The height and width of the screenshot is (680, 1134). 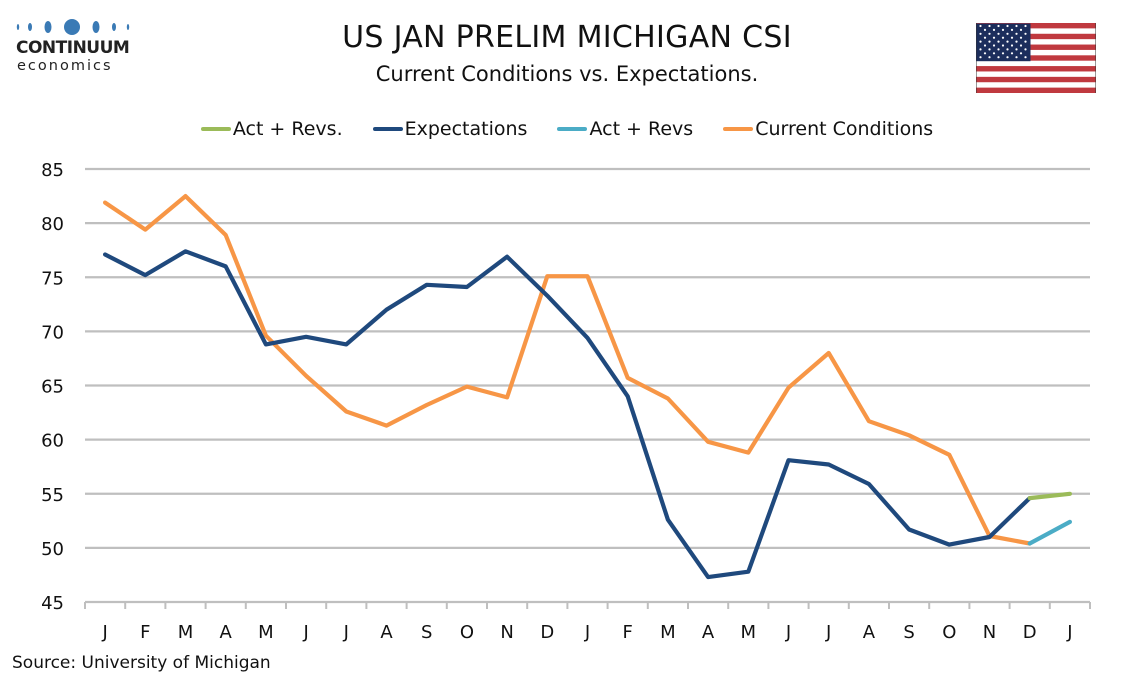 What do you see at coordinates (52, 170) in the screenshot?
I see `y-tick-label: 85` at bounding box center [52, 170].